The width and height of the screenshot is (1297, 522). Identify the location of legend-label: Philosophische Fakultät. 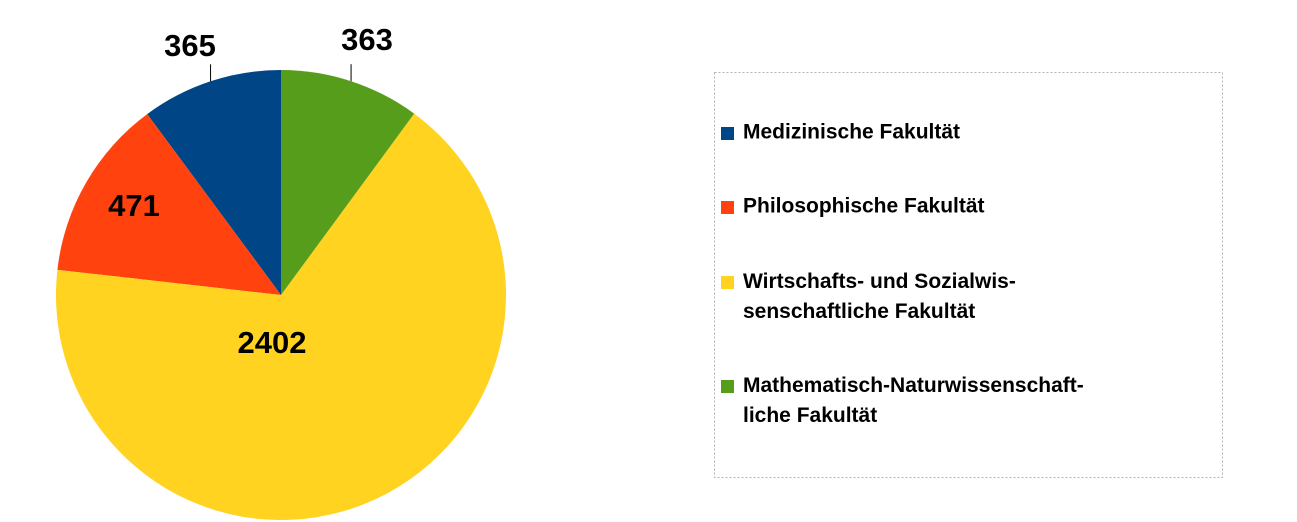
(864, 206).